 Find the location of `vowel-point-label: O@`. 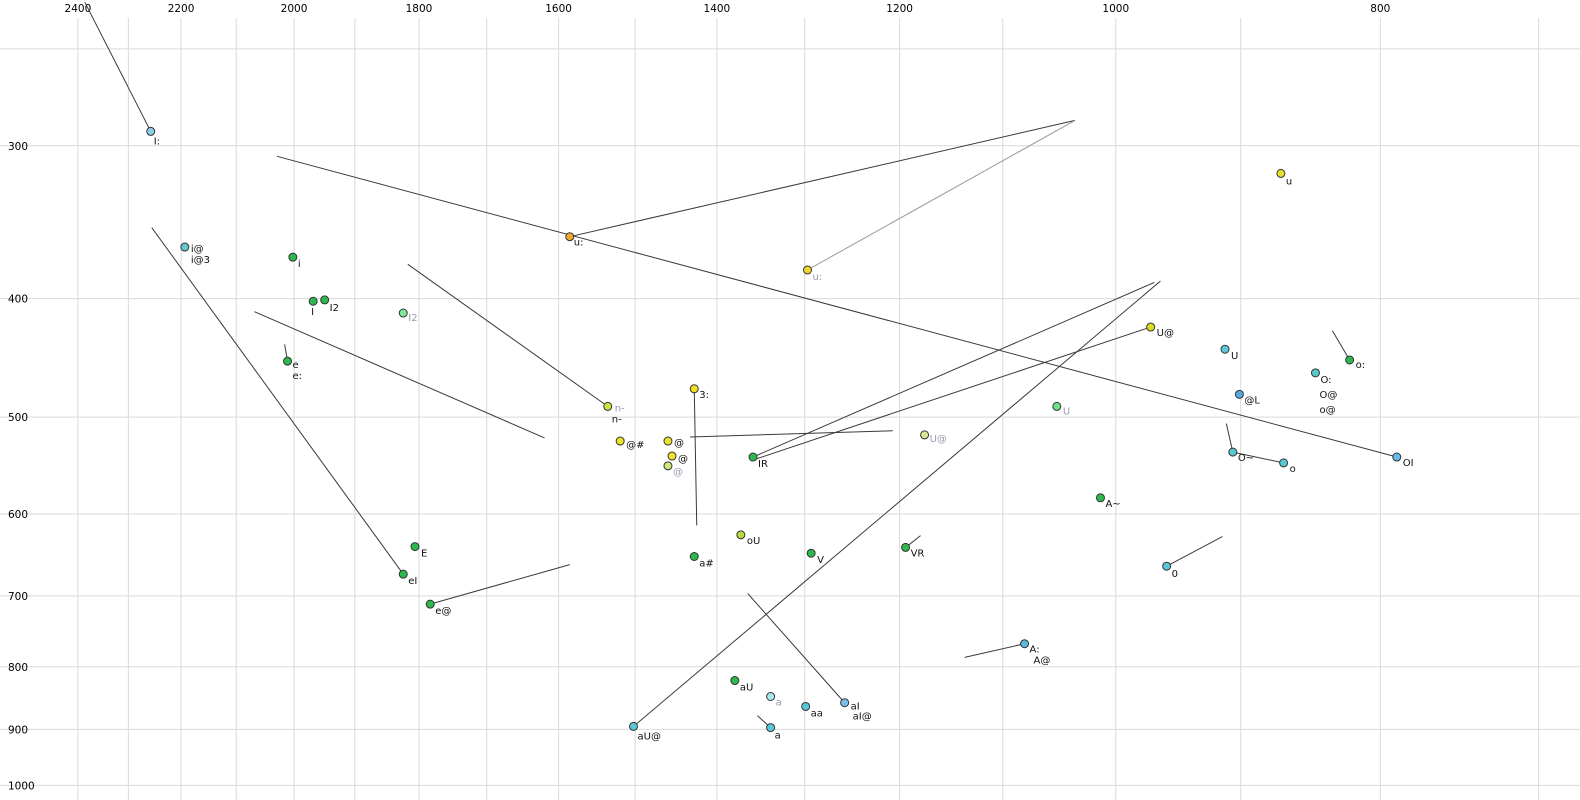

vowel-point-label: O@ is located at coordinates (1328, 395).